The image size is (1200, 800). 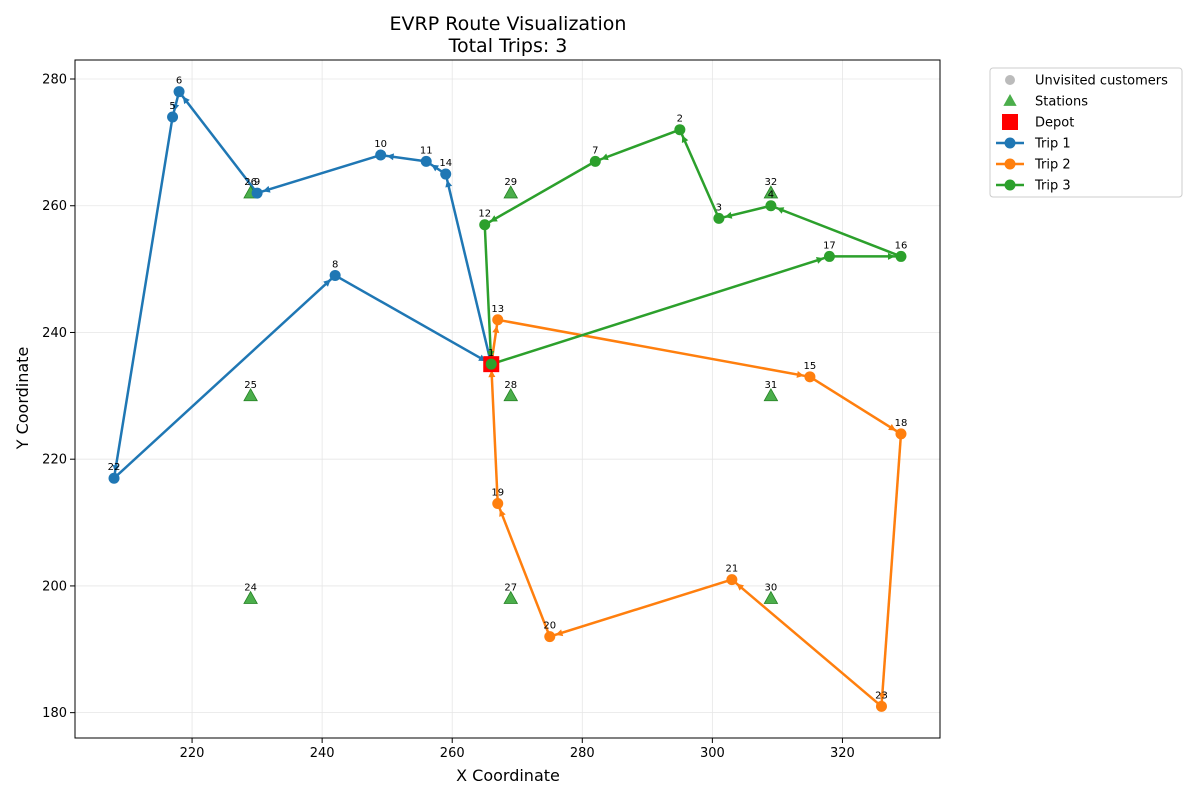 I want to click on legend-entry: Trip 1, so click(x=1033, y=144).